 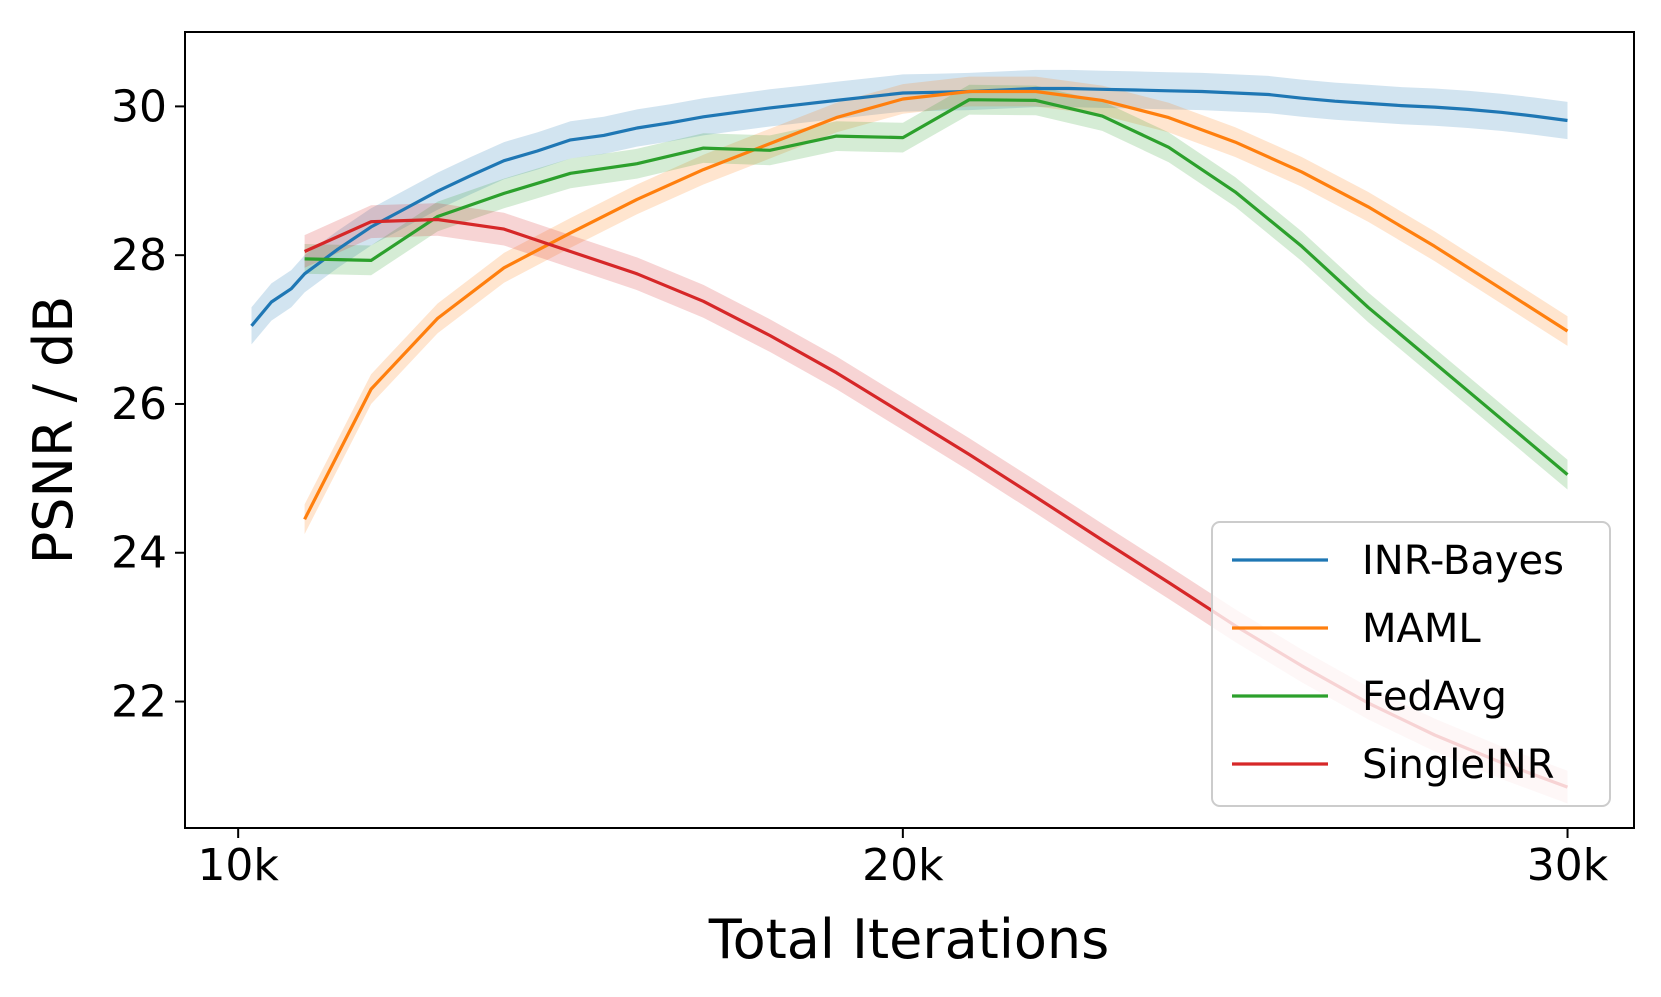 What do you see at coordinates (903, 865) in the screenshot?
I see `x-tick-label: 20k` at bounding box center [903, 865].